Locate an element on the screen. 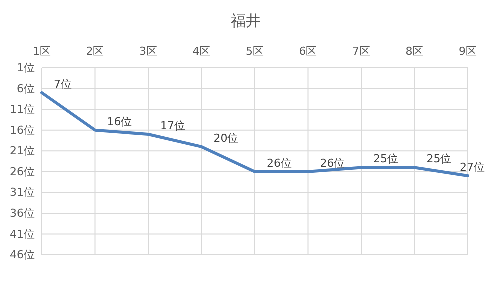 Image resolution: width=492 pixels, height=303 pixels. y-tick-label: 6位 is located at coordinates (26, 89).